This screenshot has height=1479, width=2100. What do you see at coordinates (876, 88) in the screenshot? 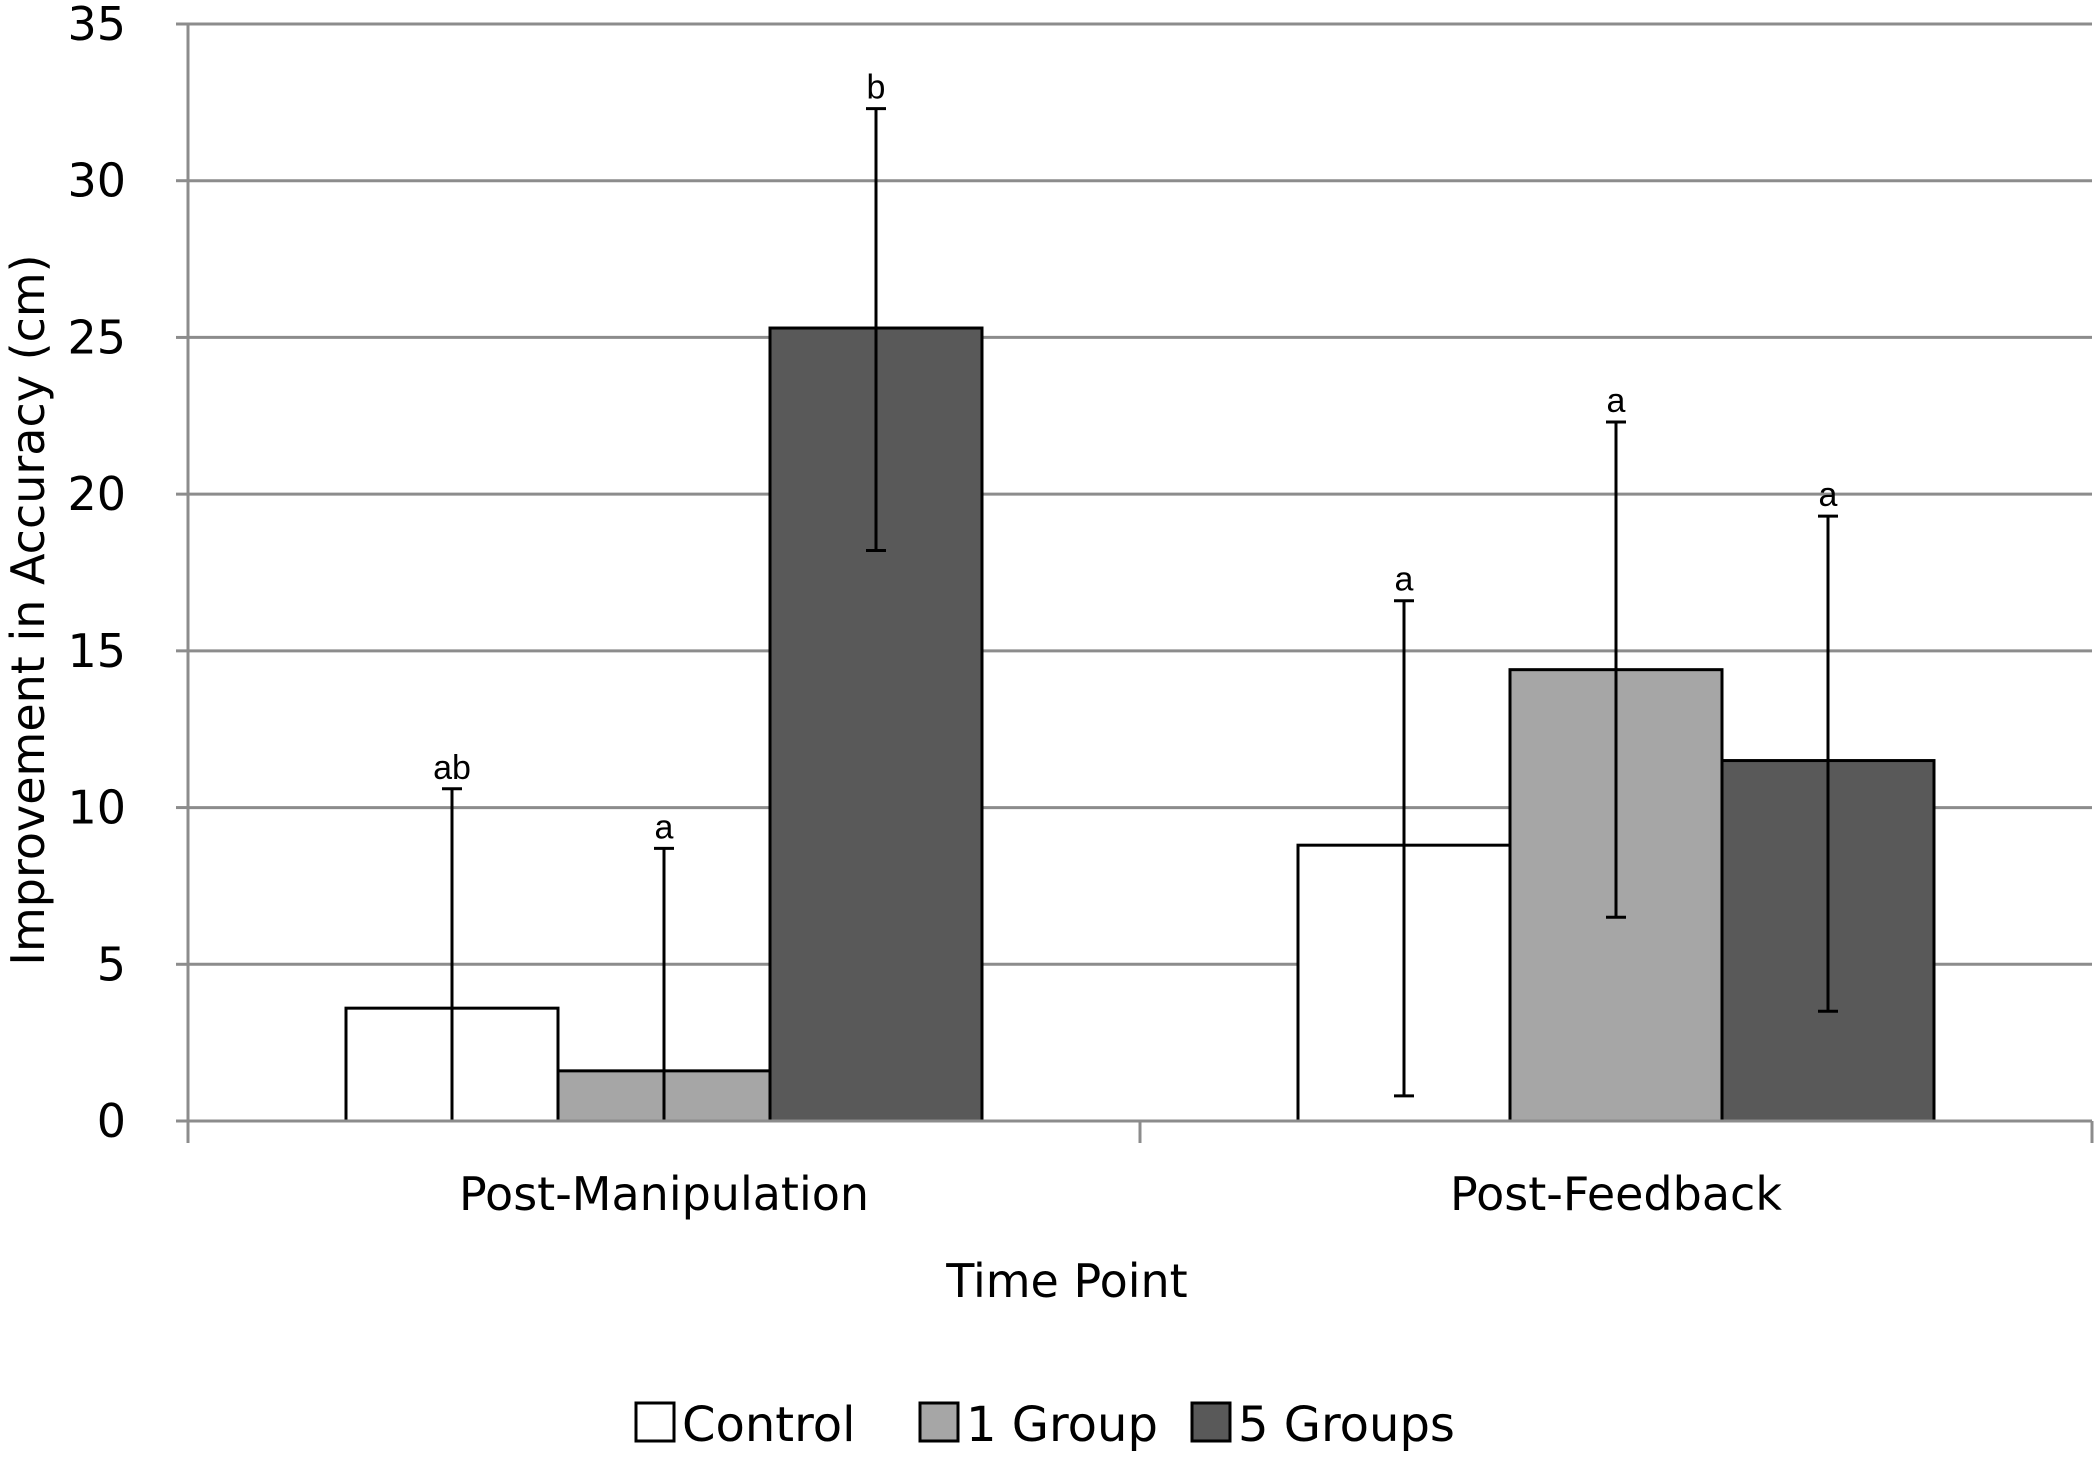
I see `significance-label: b` at bounding box center [876, 88].